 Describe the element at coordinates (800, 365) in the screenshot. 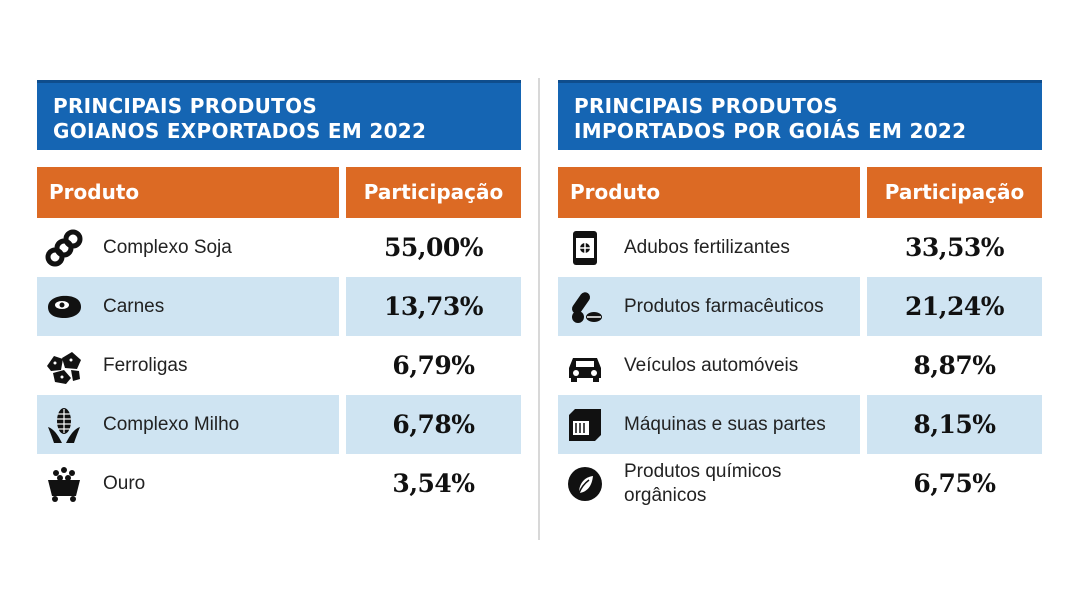

I see `table-row: Veículos automóveis 8,87%` at that location.